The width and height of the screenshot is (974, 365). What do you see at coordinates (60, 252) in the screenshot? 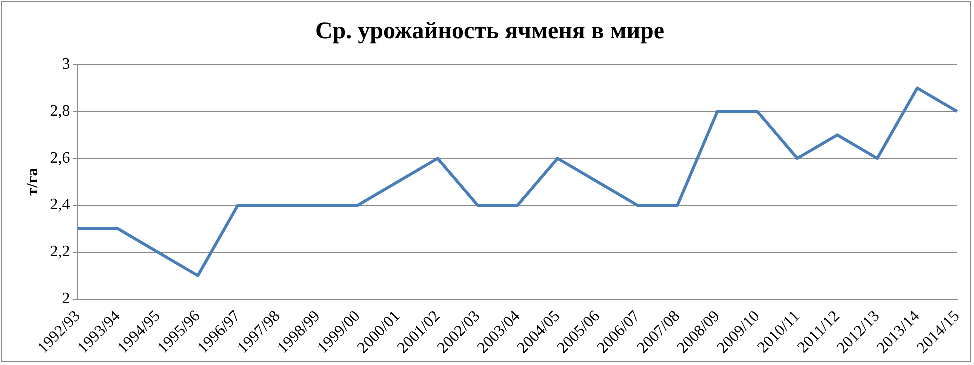
I see `y-tick-label: 2,2` at bounding box center [60, 252].